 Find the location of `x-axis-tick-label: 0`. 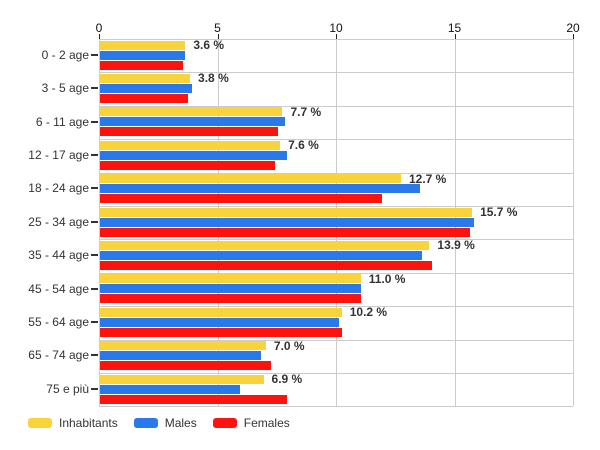

x-axis-tick-label: 0 is located at coordinates (99, 28).